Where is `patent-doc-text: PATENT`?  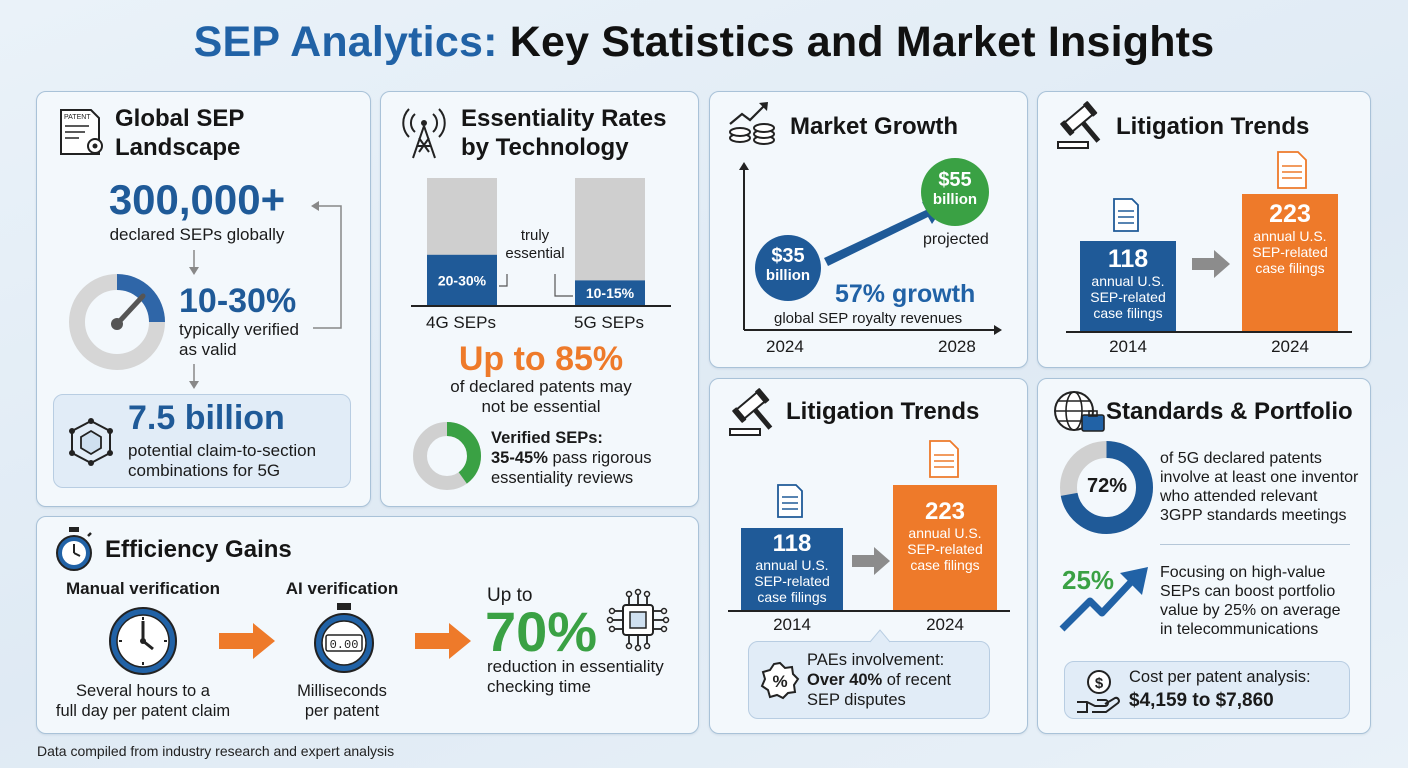
patent-doc-text: PATENT is located at coordinates (77, 117).